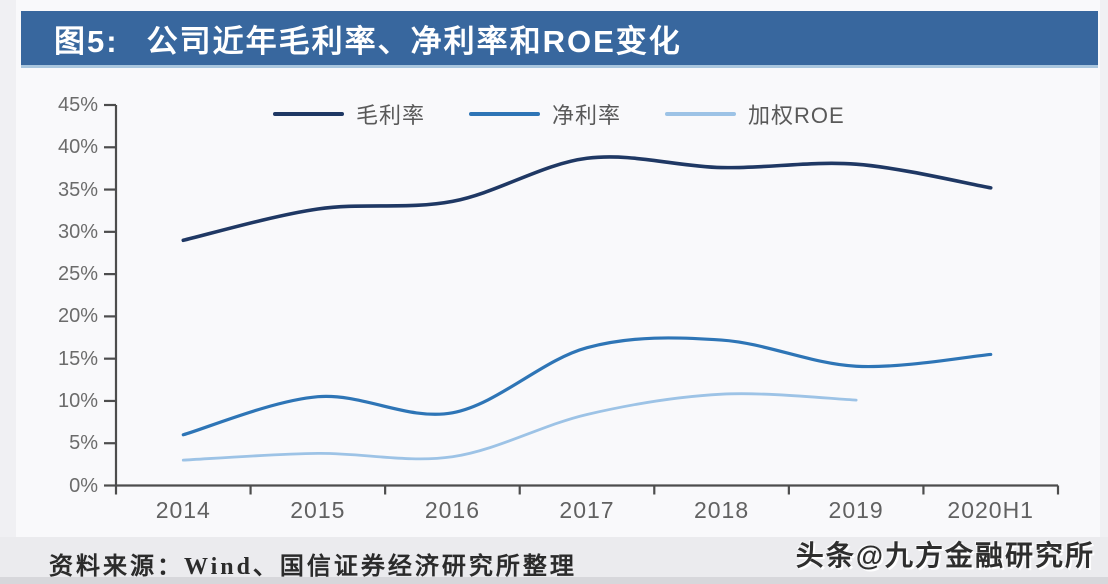 The height and width of the screenshot is (584, 1108). What do you see at coordinates (183, 510) in the screenshot?
I see `x-tick-label: 2014` at bounding box center [183, 510].